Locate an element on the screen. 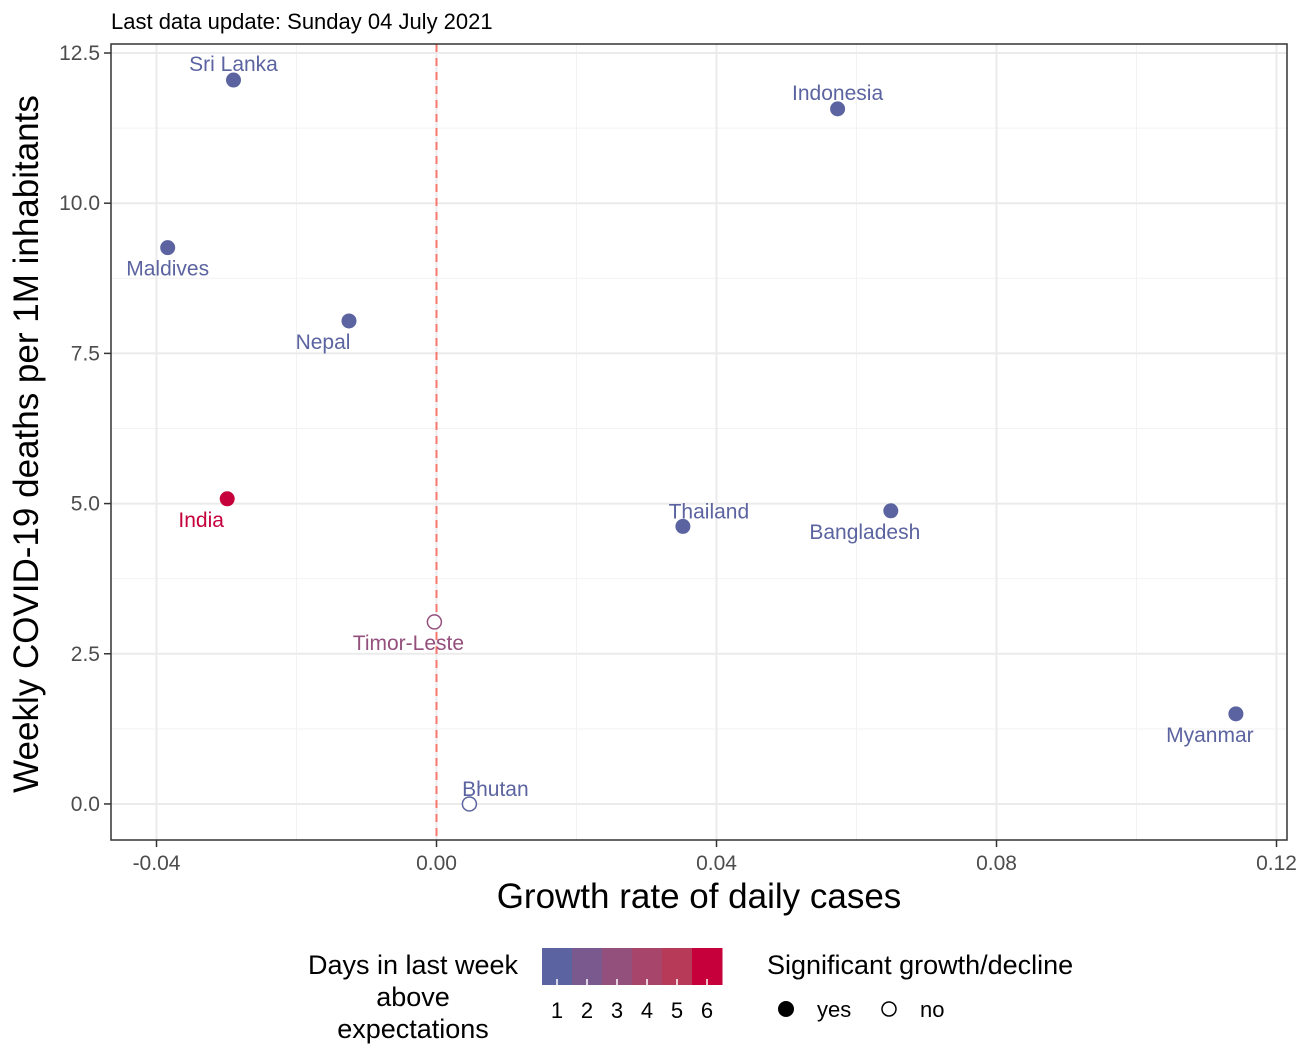 This screenshot has height=1062, width=1299. x-tick-label: 0.08 is located at coordinates (996, 863).